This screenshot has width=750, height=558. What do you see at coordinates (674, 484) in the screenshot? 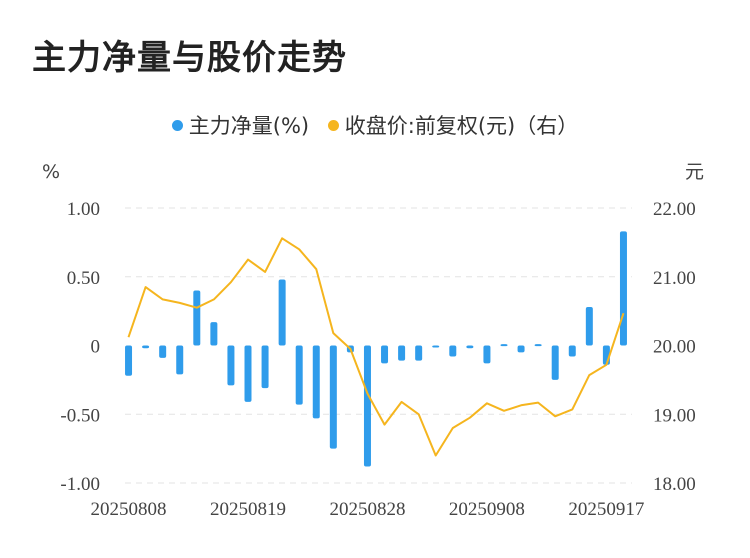
I see `right-tick-label: 18.00` at bounding box center [674, 484].